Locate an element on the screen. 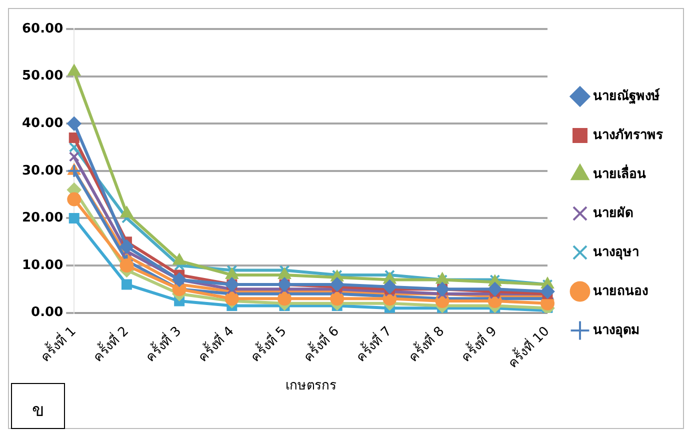 The image size is (692, 437). y-tick-label: 50.00 is located at coordinates (43, 76).